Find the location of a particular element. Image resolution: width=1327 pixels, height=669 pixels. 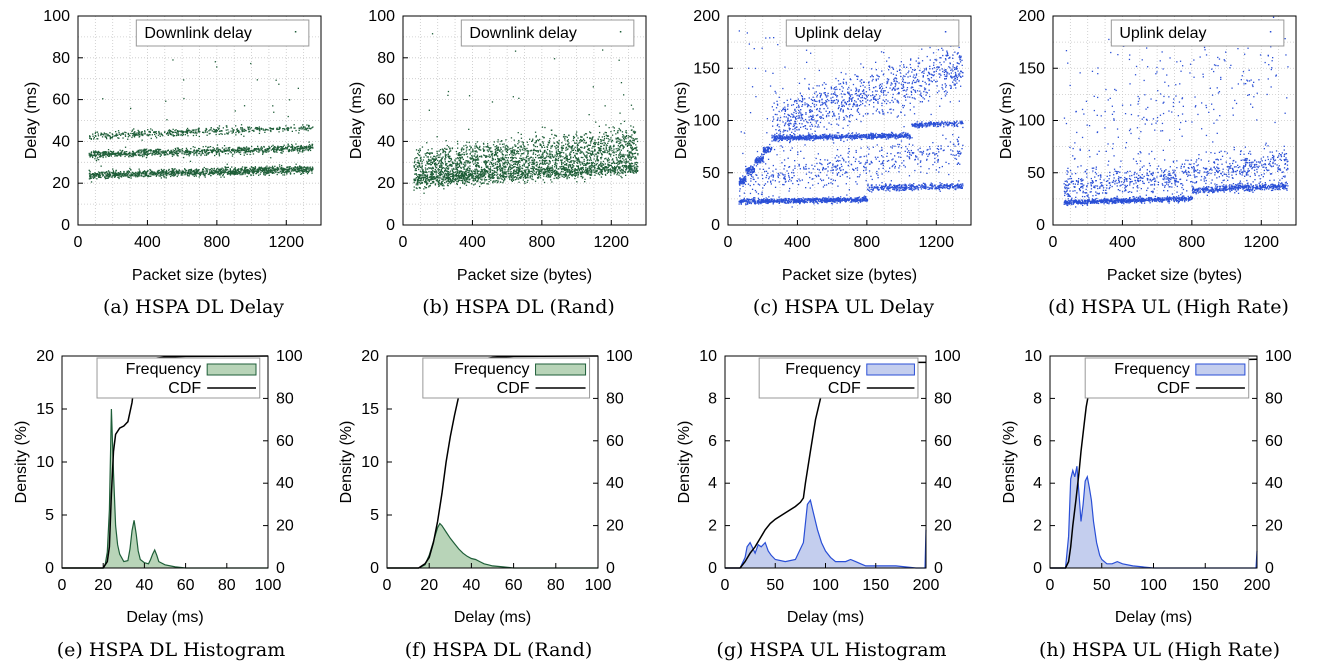

x-axis: 0 400 800 1200 is located at coordinates (189, 235).